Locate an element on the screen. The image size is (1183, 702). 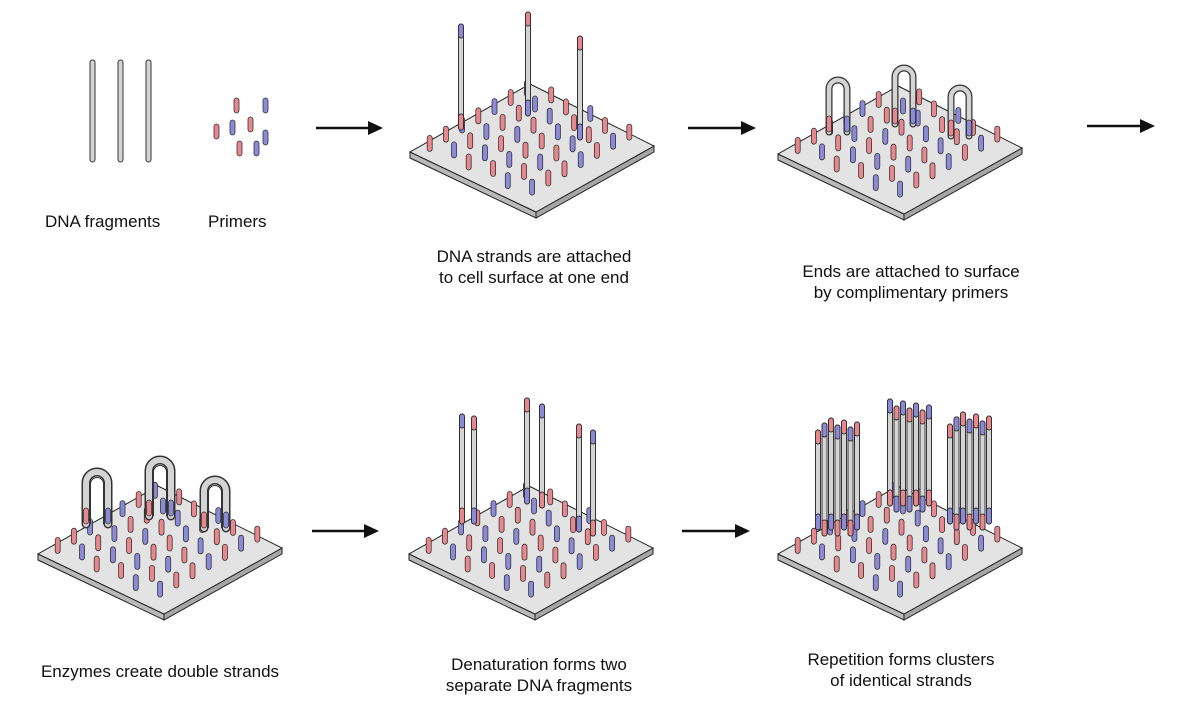
caption-step-double: Enzymes create double strands is located at coordinates (160, 671).